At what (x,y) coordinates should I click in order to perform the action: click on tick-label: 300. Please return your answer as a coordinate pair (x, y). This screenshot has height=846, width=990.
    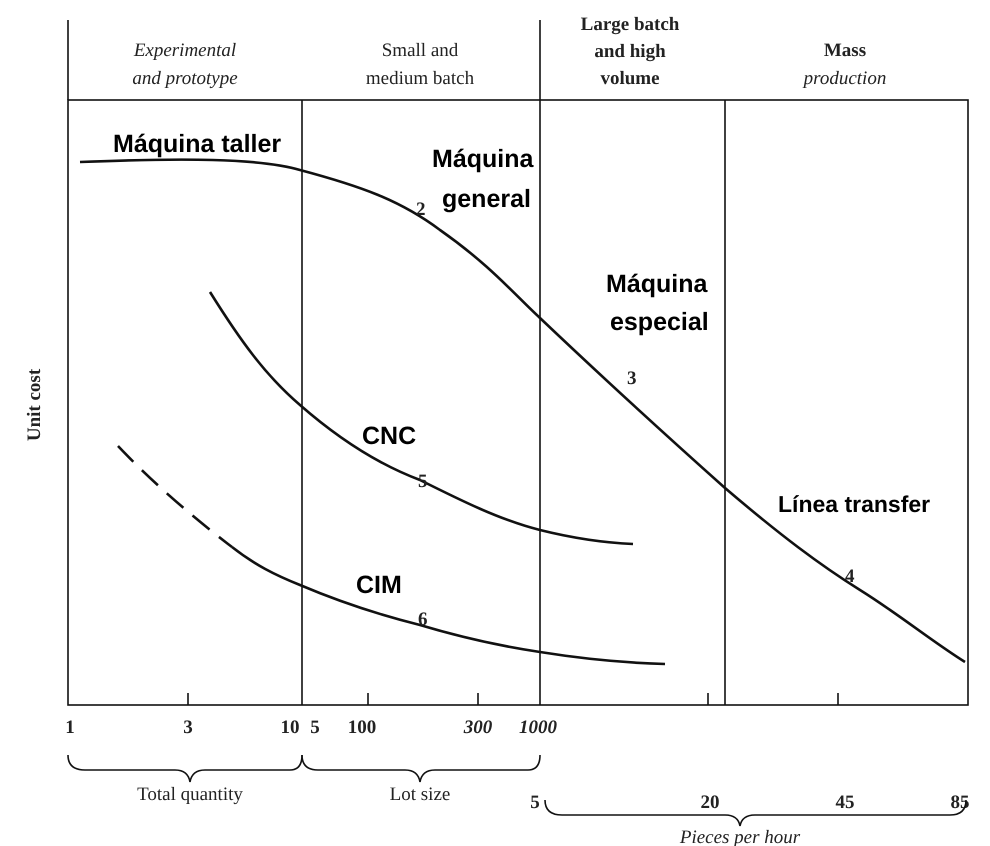
    Looking at the image, I should click on (478, 727).